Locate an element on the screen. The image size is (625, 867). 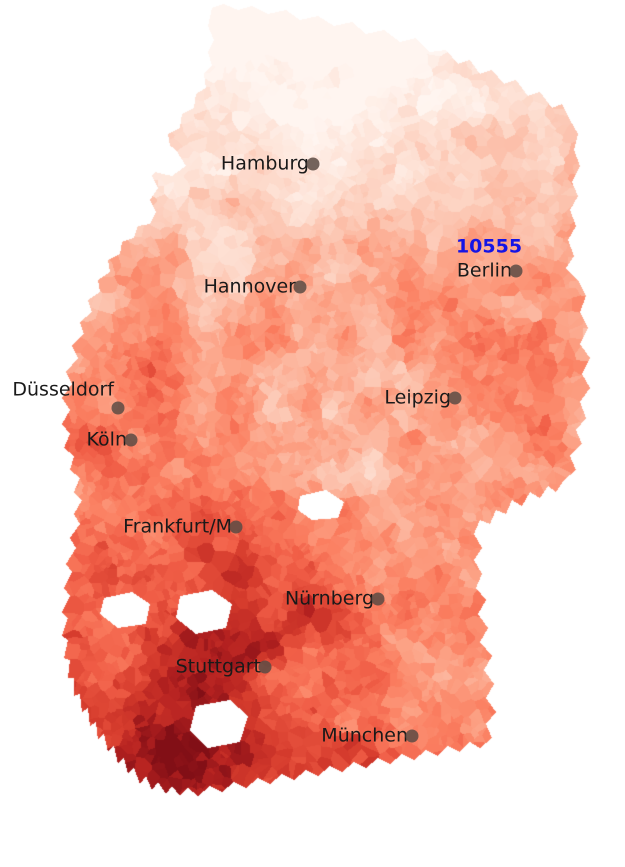
city-dot-hannover is located at coordinates (300, 287).